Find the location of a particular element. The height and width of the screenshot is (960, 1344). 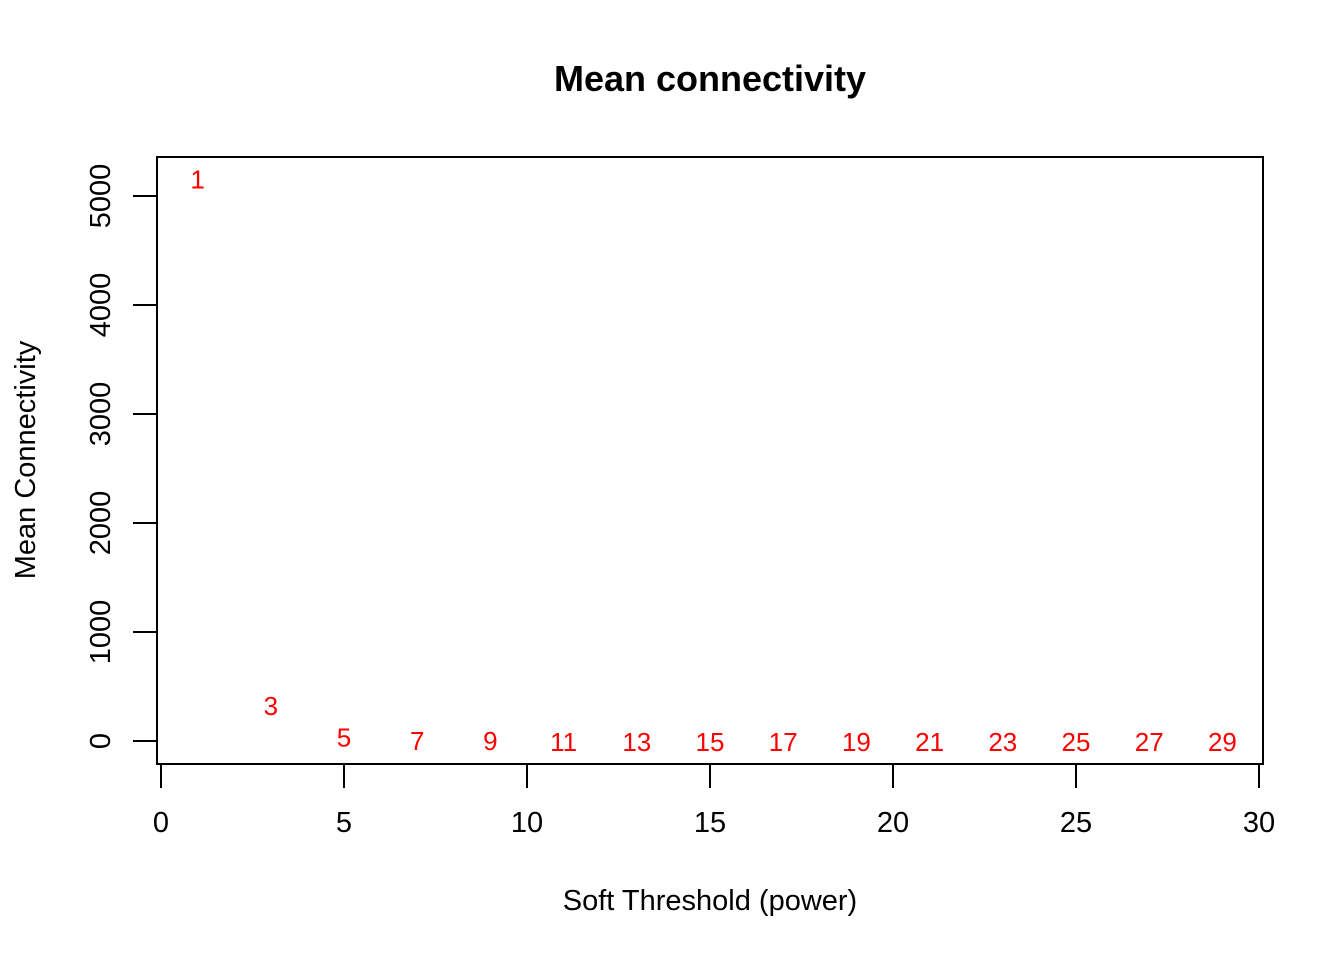

y-tick-label: 0 is located at coordinates (101, 741).